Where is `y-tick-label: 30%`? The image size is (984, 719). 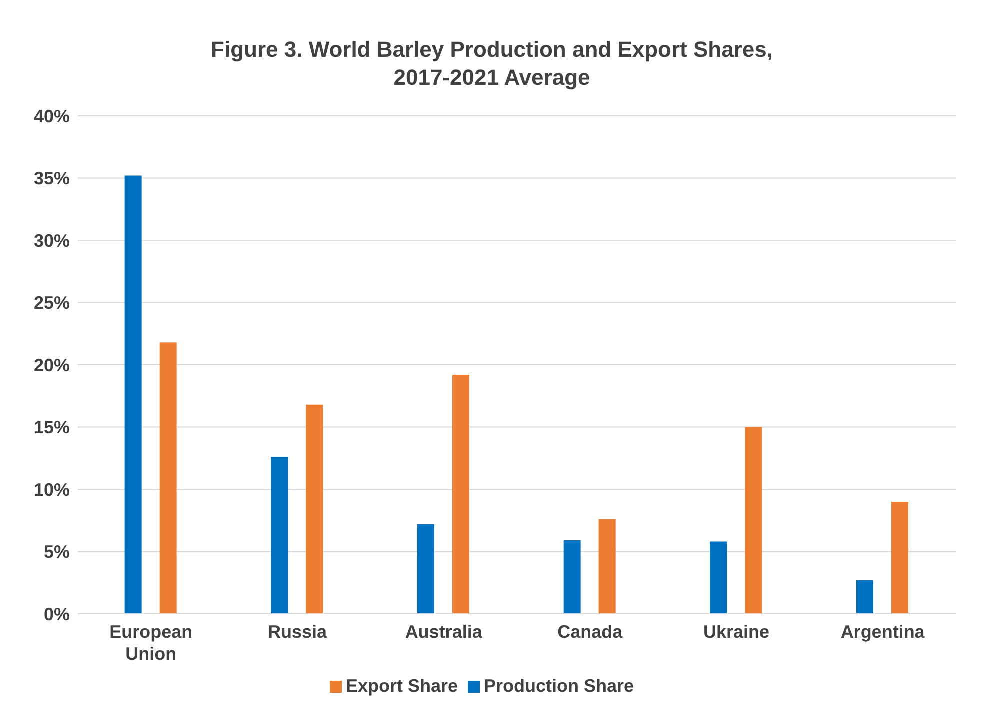 y-tick-label: 30% is located at coordinates (52, 240).